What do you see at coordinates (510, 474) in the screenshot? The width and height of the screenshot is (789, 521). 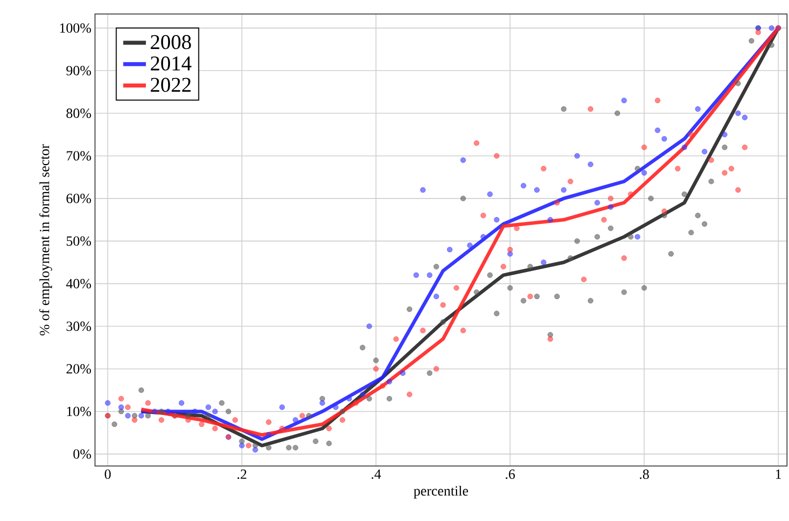 I see `x-tick-label: .6` at bounding box center [510, 474].